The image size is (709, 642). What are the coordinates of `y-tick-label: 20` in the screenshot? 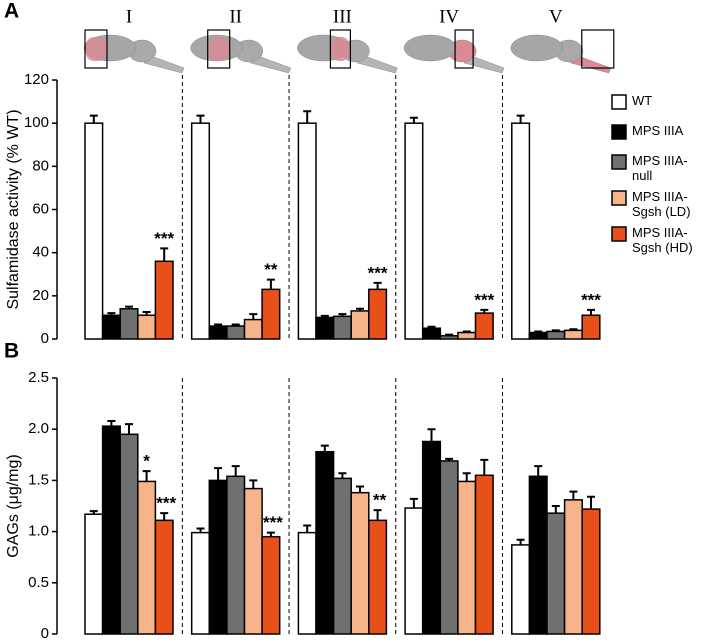 It's located at (40, 295).